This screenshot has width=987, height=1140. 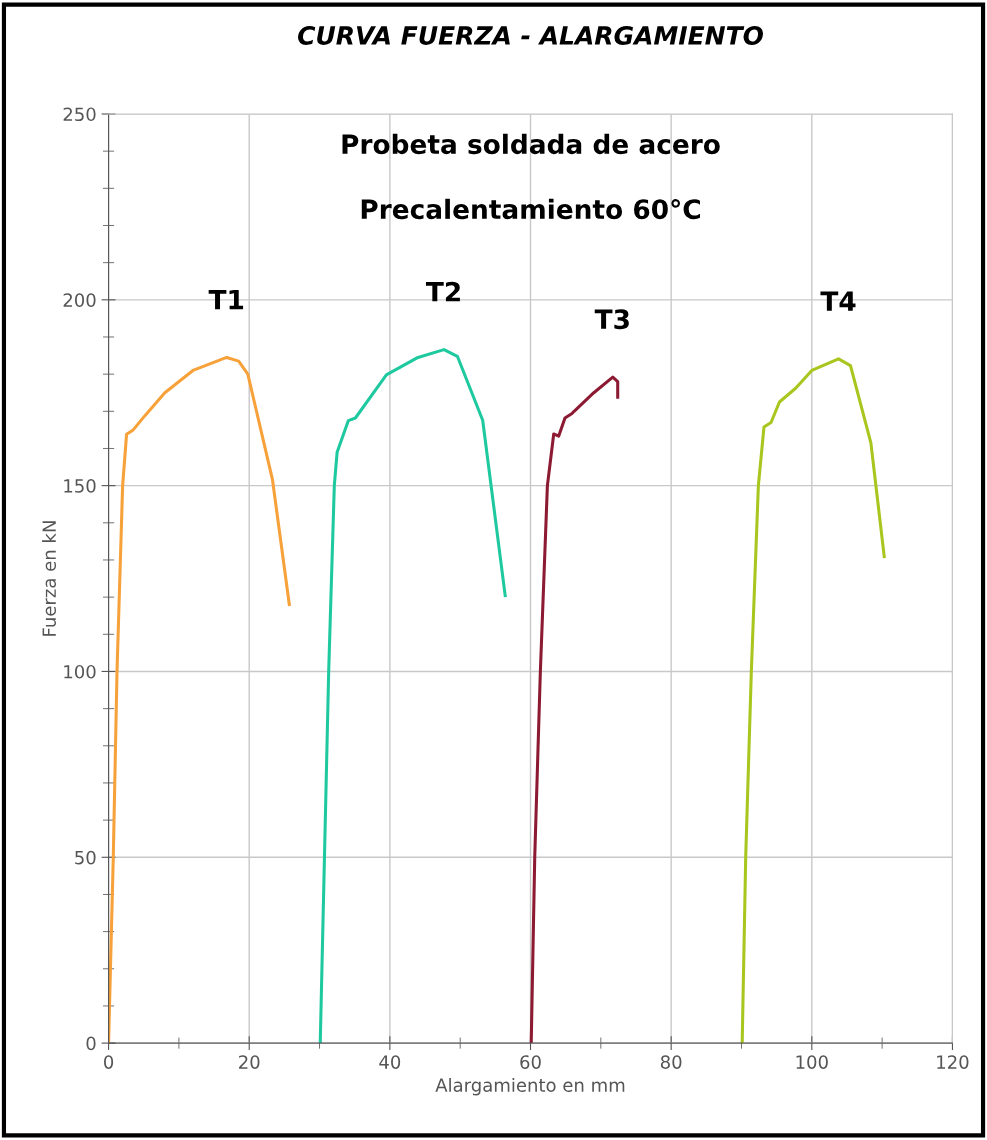 I want to click on chart-title: CURVA FUERZA - ALARGAMIENTO, so click(x=531, y=35).